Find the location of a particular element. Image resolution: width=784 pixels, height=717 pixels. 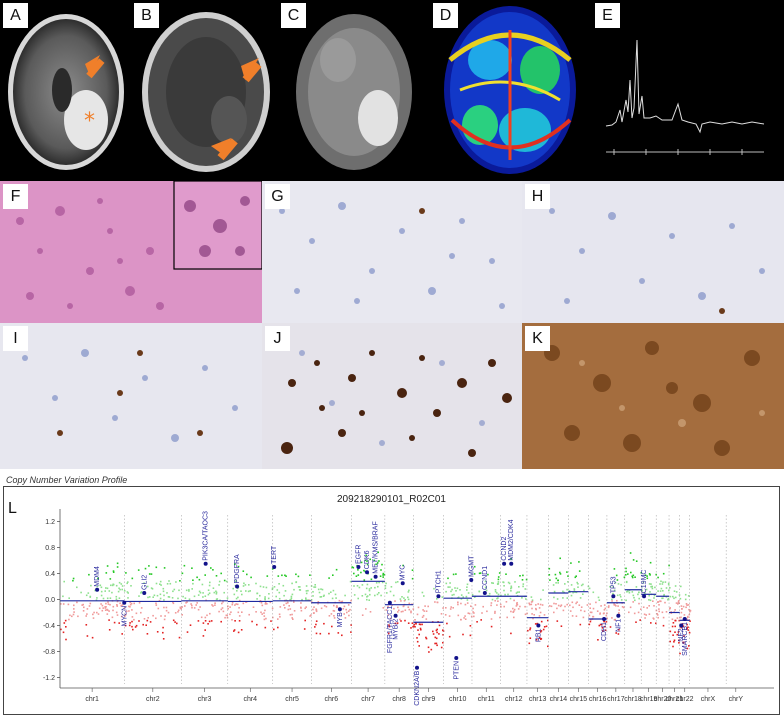

y-tick-label: 0.0 is located at coordinates (50, 600).